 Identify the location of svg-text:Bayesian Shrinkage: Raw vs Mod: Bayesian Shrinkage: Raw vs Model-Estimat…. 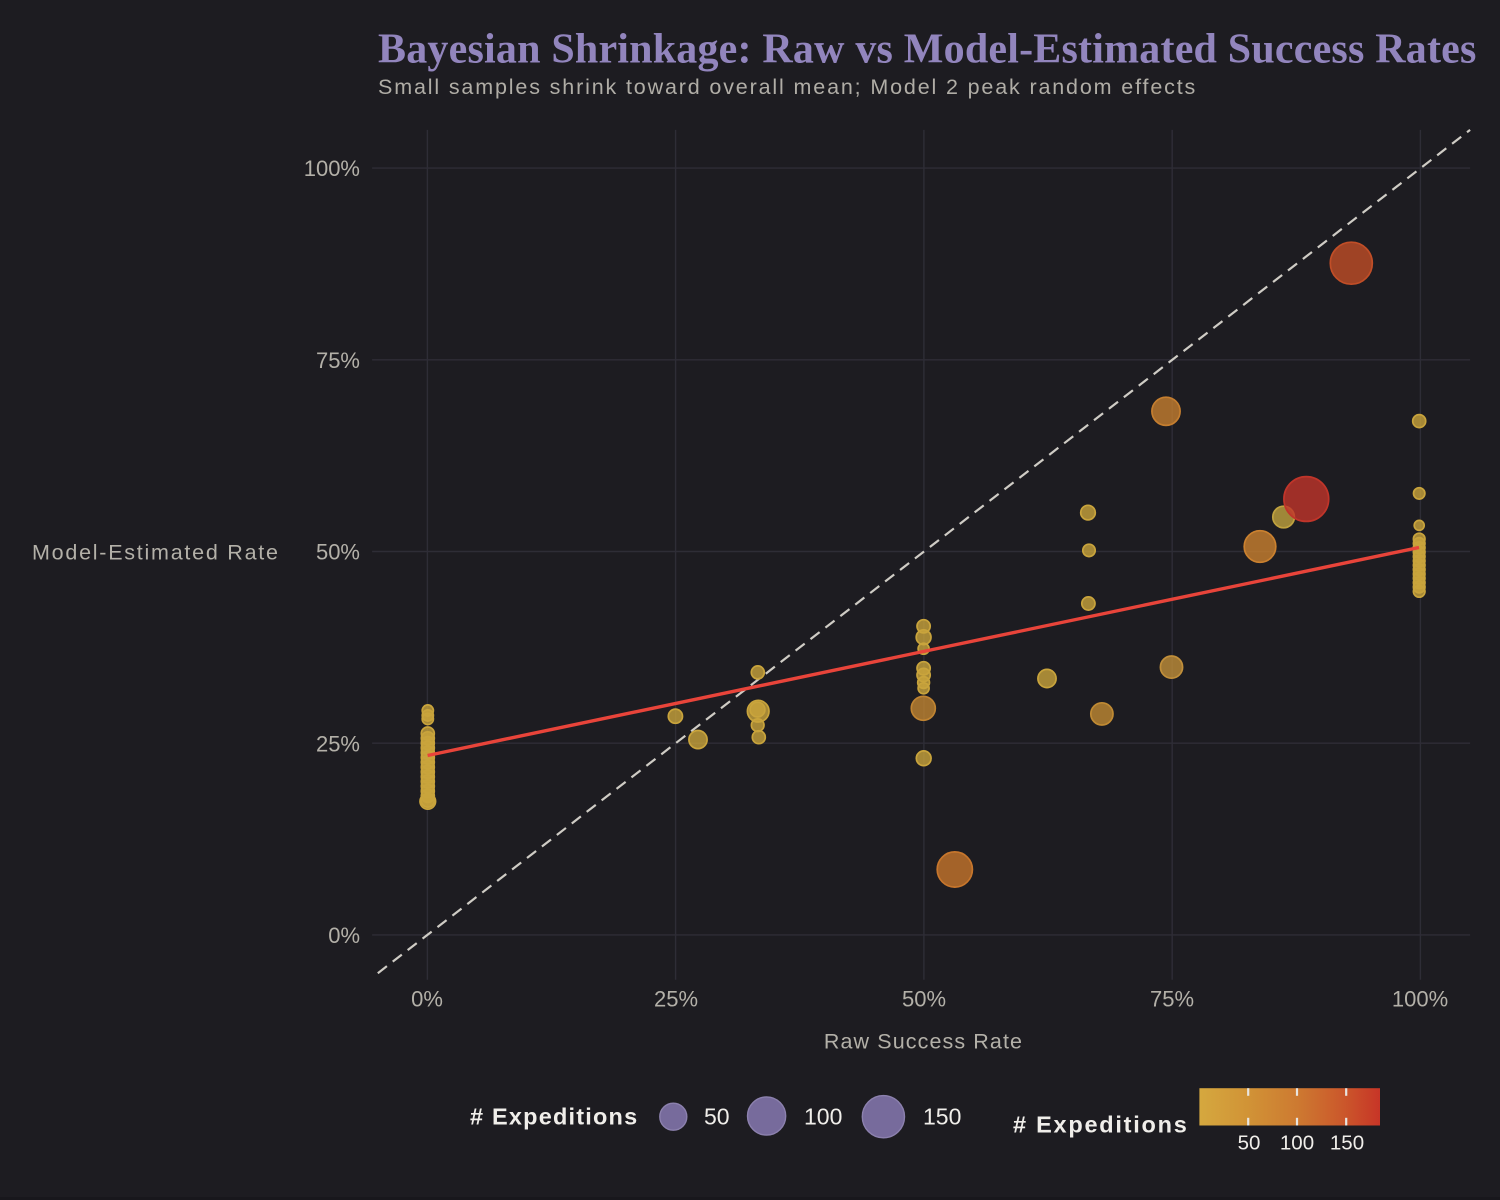
(927, 49).